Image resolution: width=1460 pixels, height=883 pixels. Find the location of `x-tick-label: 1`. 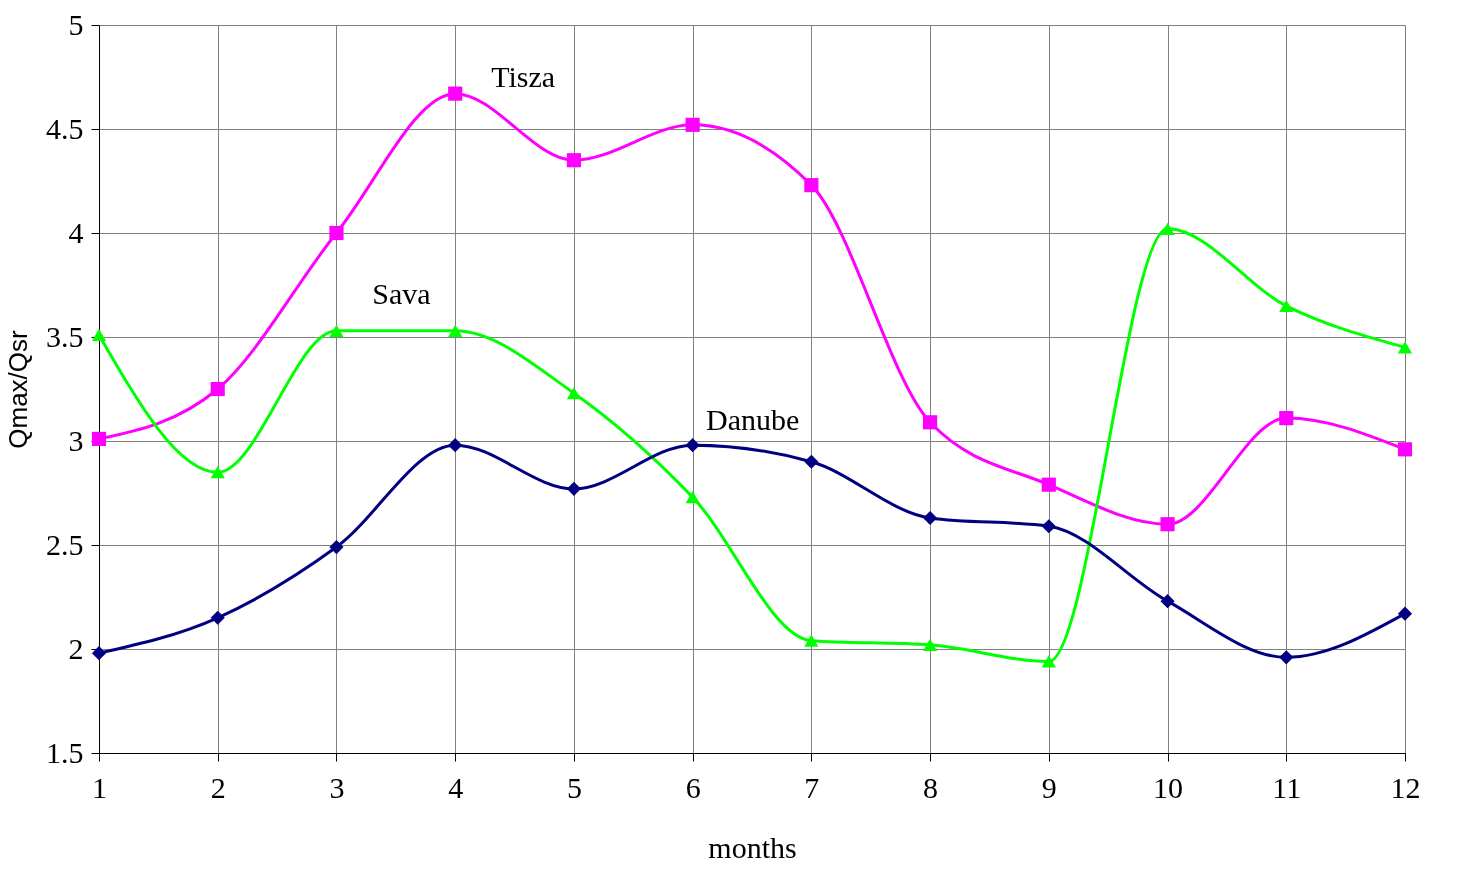

x-tick-label: 1 is located at coordinates (99, 787).